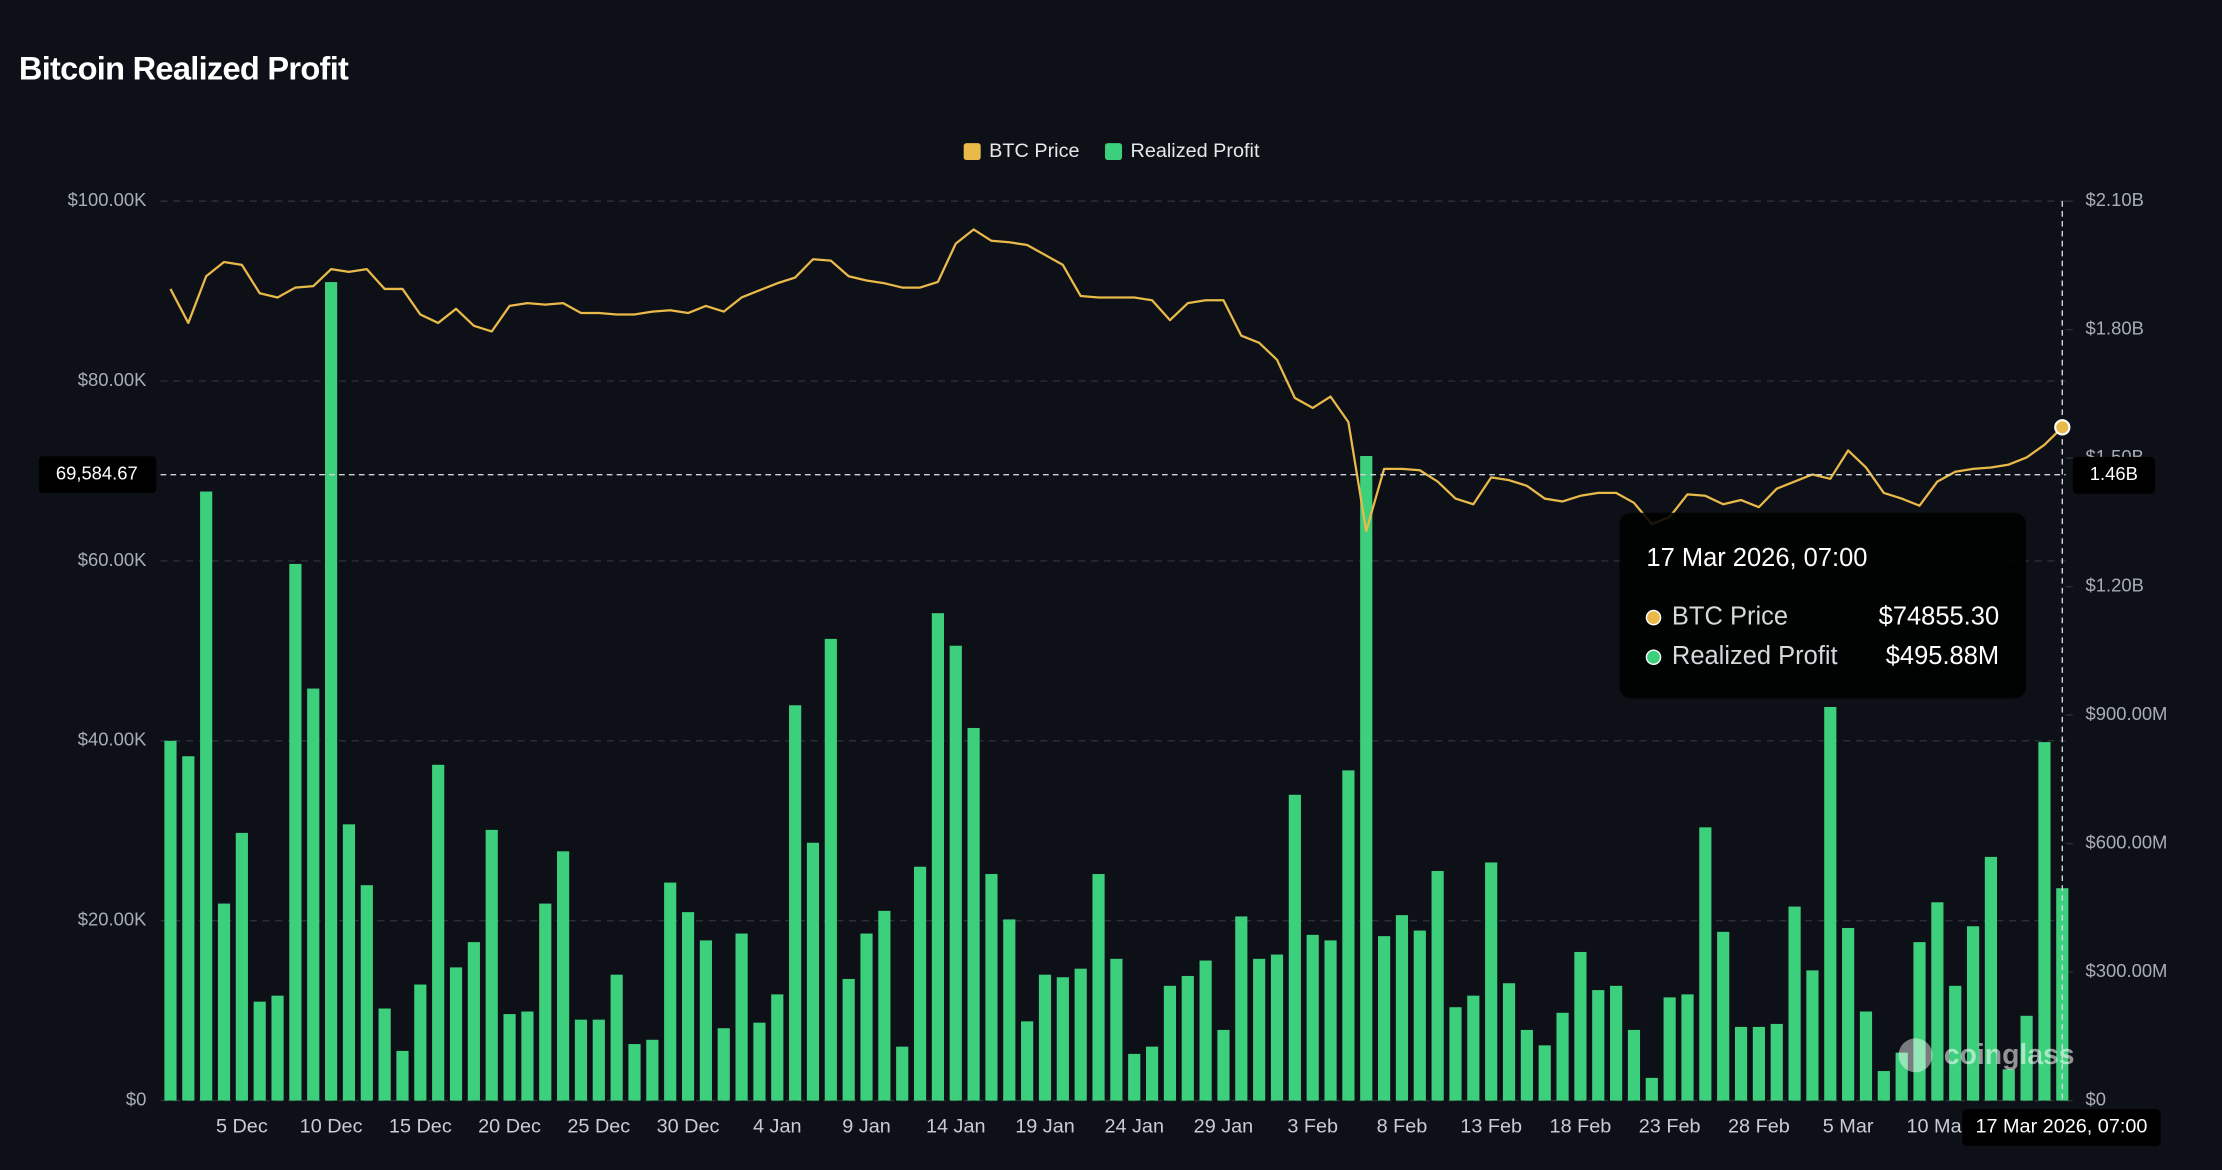 The image size is (2222, 1170). I want to click on x-tick-label: 30 Dec, so click(688, 1127).